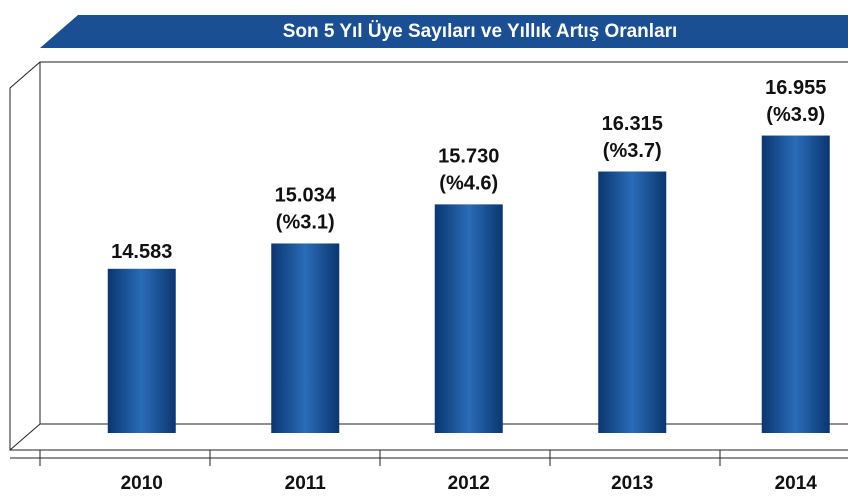  What do you see at coordinates (795, 88) in the screenshot?
I see `value-label: 16.955` at bounding box center [795, 88].